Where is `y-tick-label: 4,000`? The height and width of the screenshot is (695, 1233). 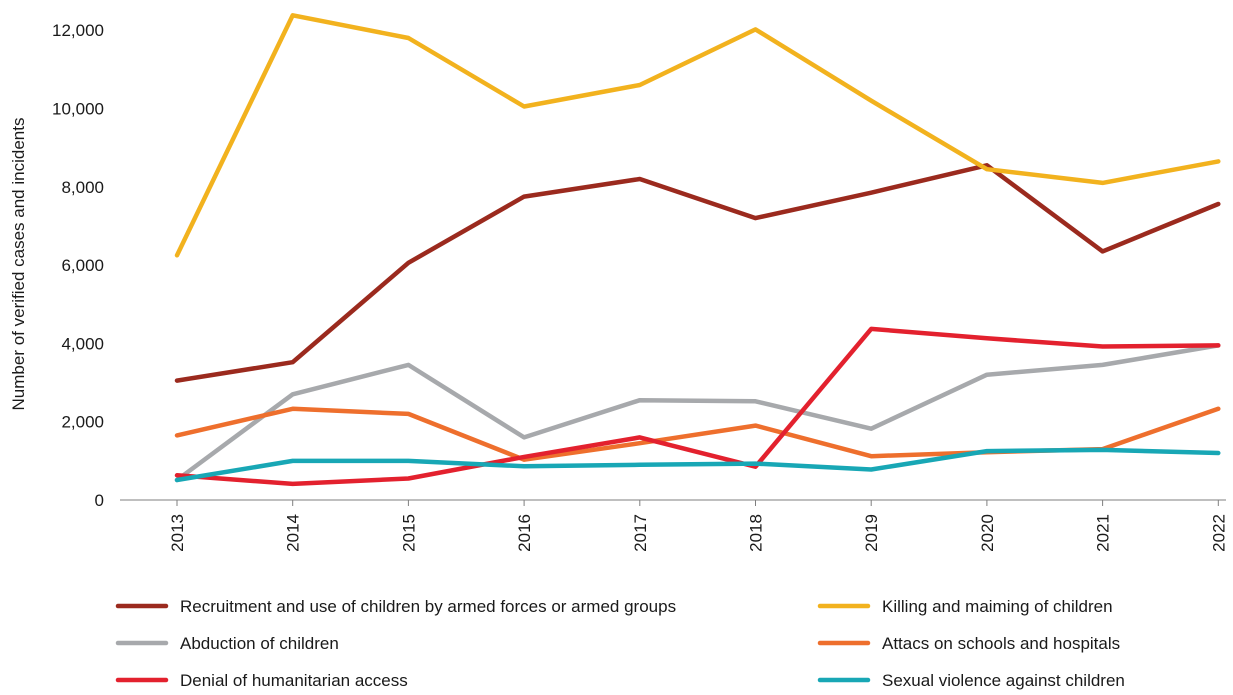 y-tick-label: 4,000 is located at coordinates (82, 343).